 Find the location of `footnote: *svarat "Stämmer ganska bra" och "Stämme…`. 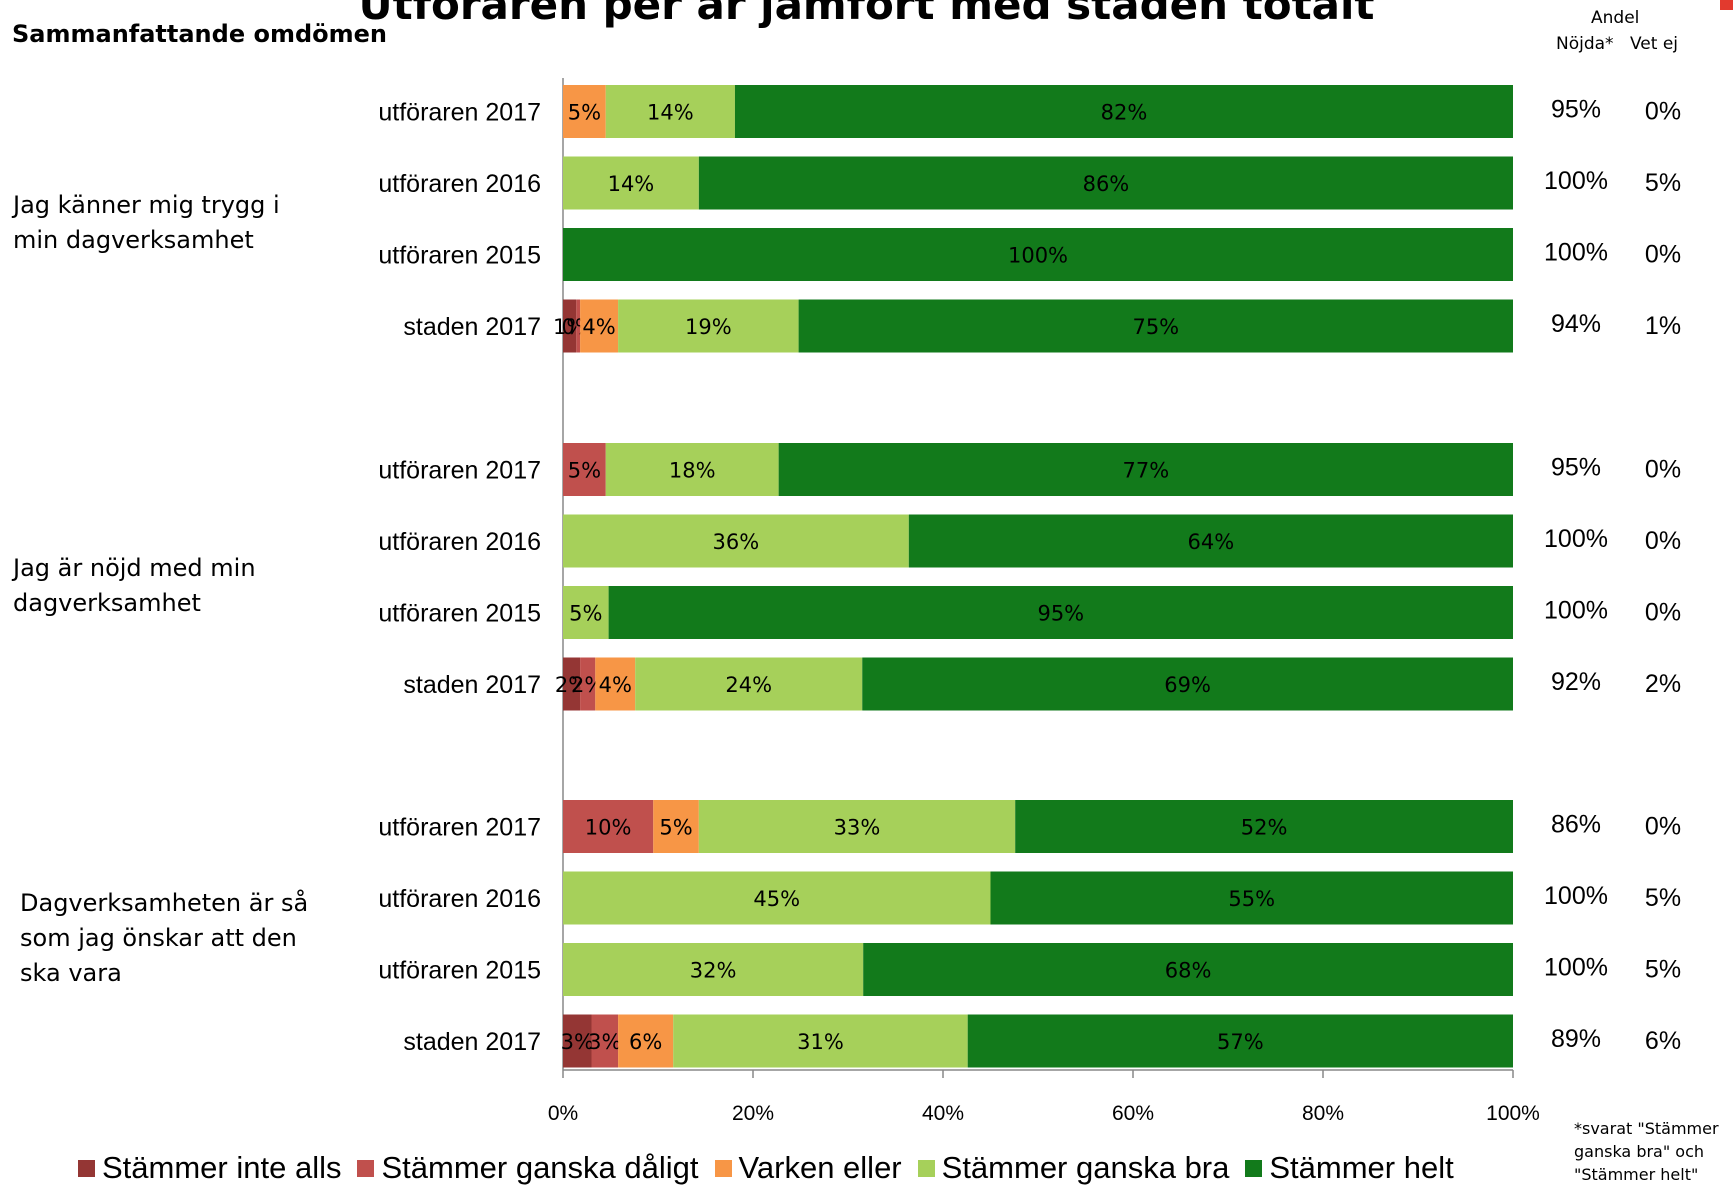

footnote: *svarat "Stämmer ganska bra" och "Stämme… is located at coordinates (1646, 1151).